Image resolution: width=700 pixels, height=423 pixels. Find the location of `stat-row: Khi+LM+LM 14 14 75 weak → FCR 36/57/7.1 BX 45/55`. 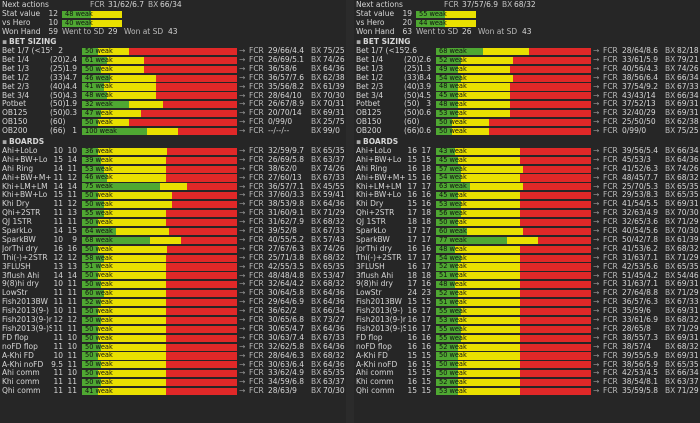

stat-row: Khi+LM+LM 14 14 75 weak → FCR 36/57/7.1 BX 45/55 is located at coordinates (173, 186).